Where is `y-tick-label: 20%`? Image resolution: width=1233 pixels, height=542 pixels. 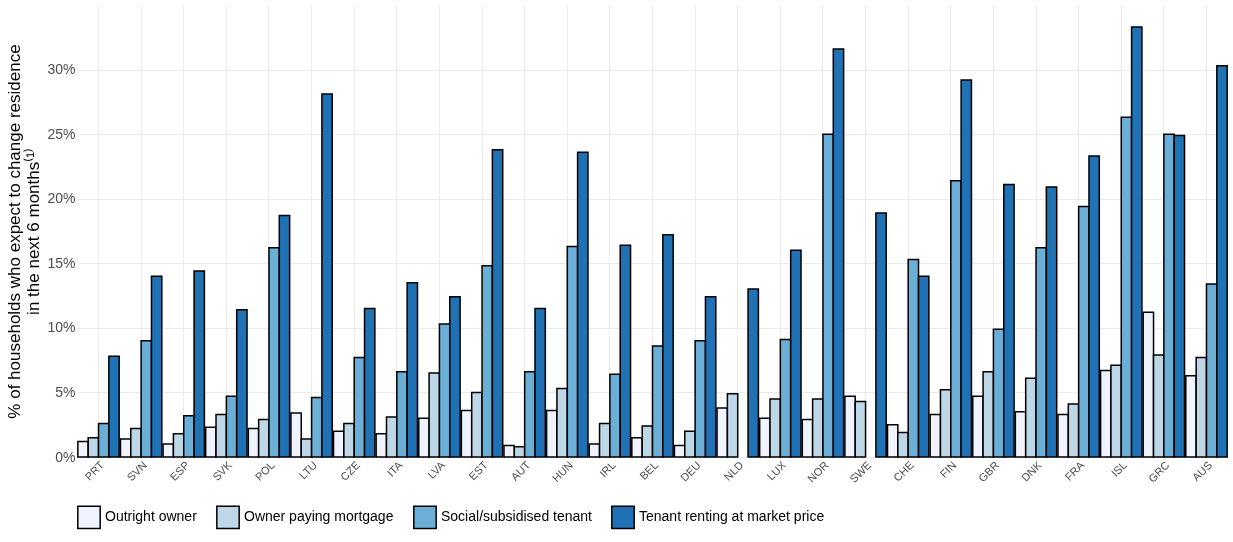 y-tick-label: 20% is located at coordinates (61, 198).